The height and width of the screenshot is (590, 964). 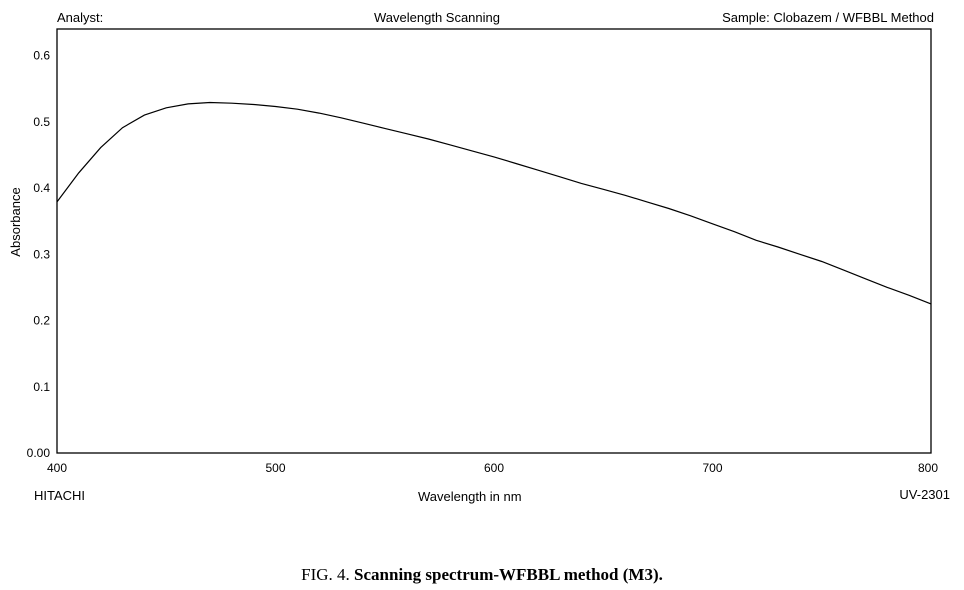 What do you see at coordinates (60, 495) in the screenshot?
I see `manufacturer-label: HITACHI` at bounding box center [60, 495].